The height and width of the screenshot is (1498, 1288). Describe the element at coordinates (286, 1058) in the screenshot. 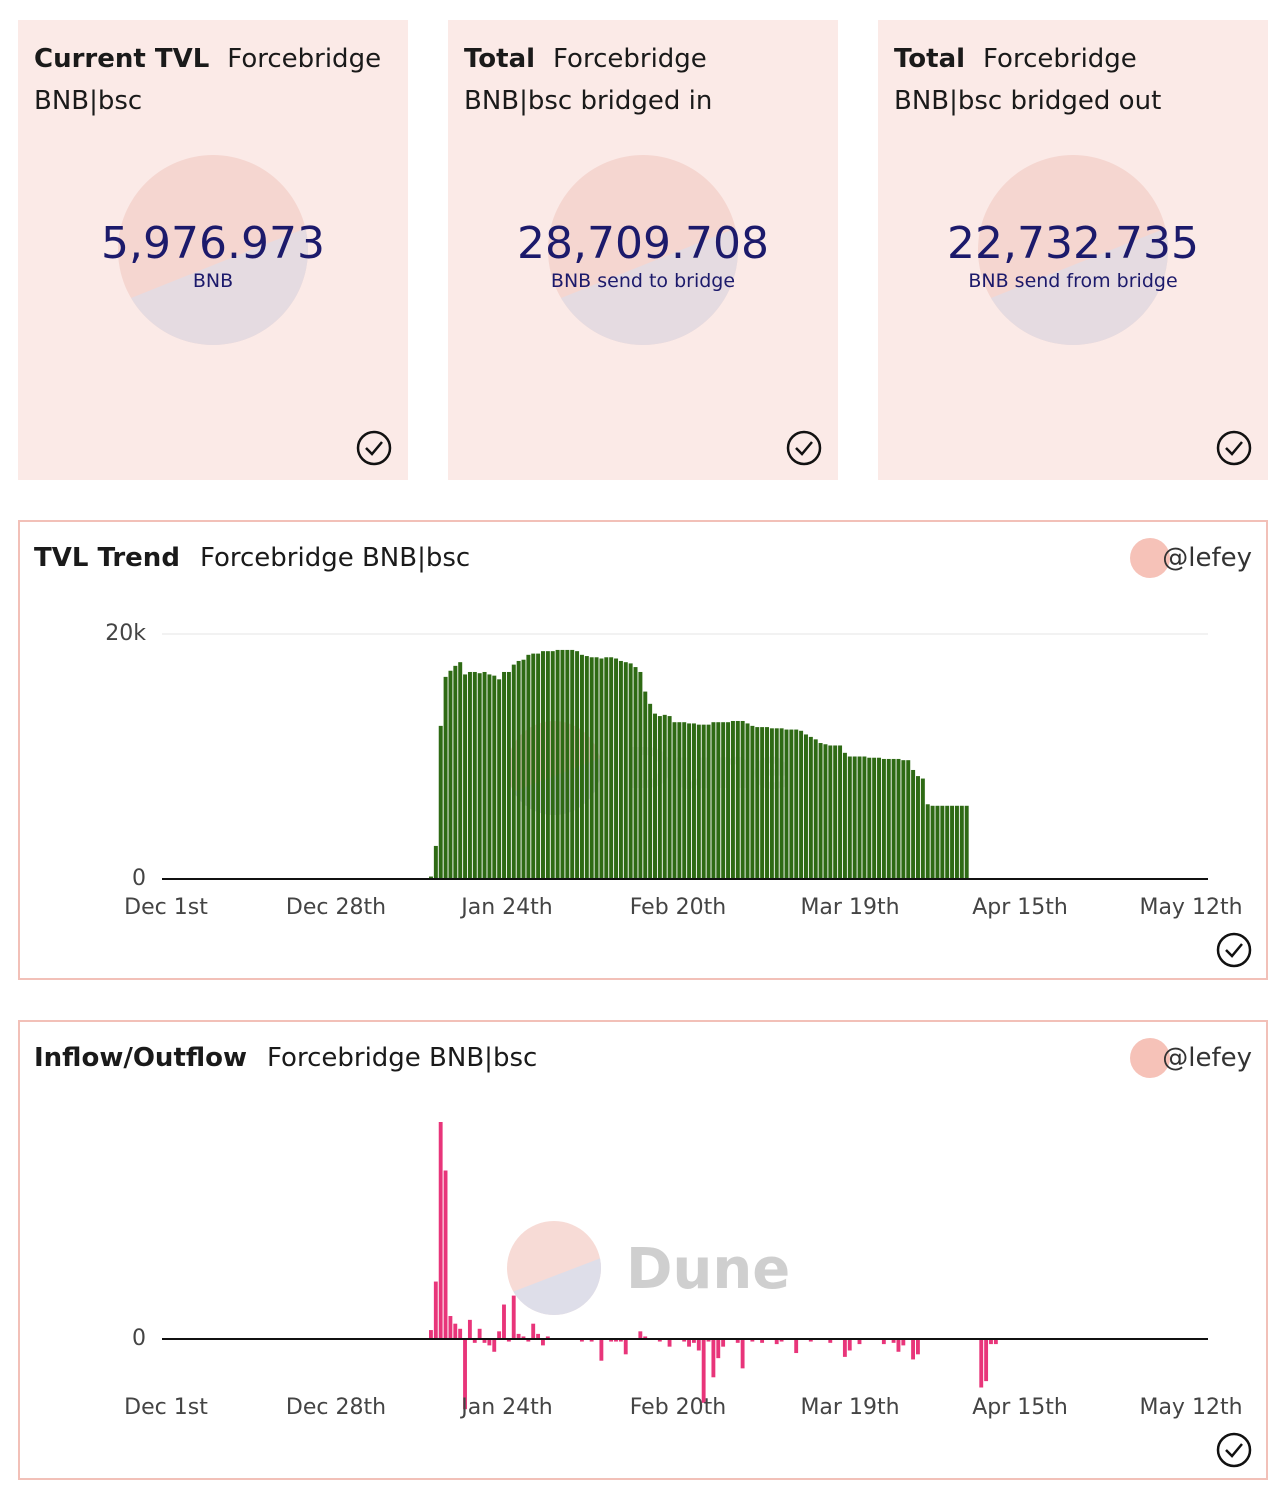

I see `panel-title: Inflow/Outflow Forcebridge BNB|bsc` at that location.